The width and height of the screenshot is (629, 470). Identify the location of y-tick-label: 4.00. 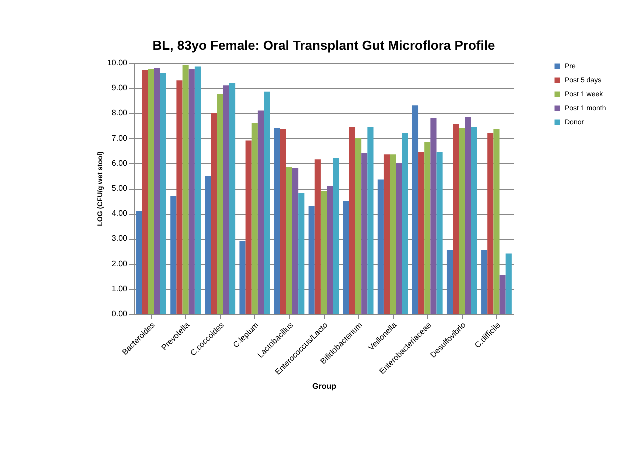
(120, 213).